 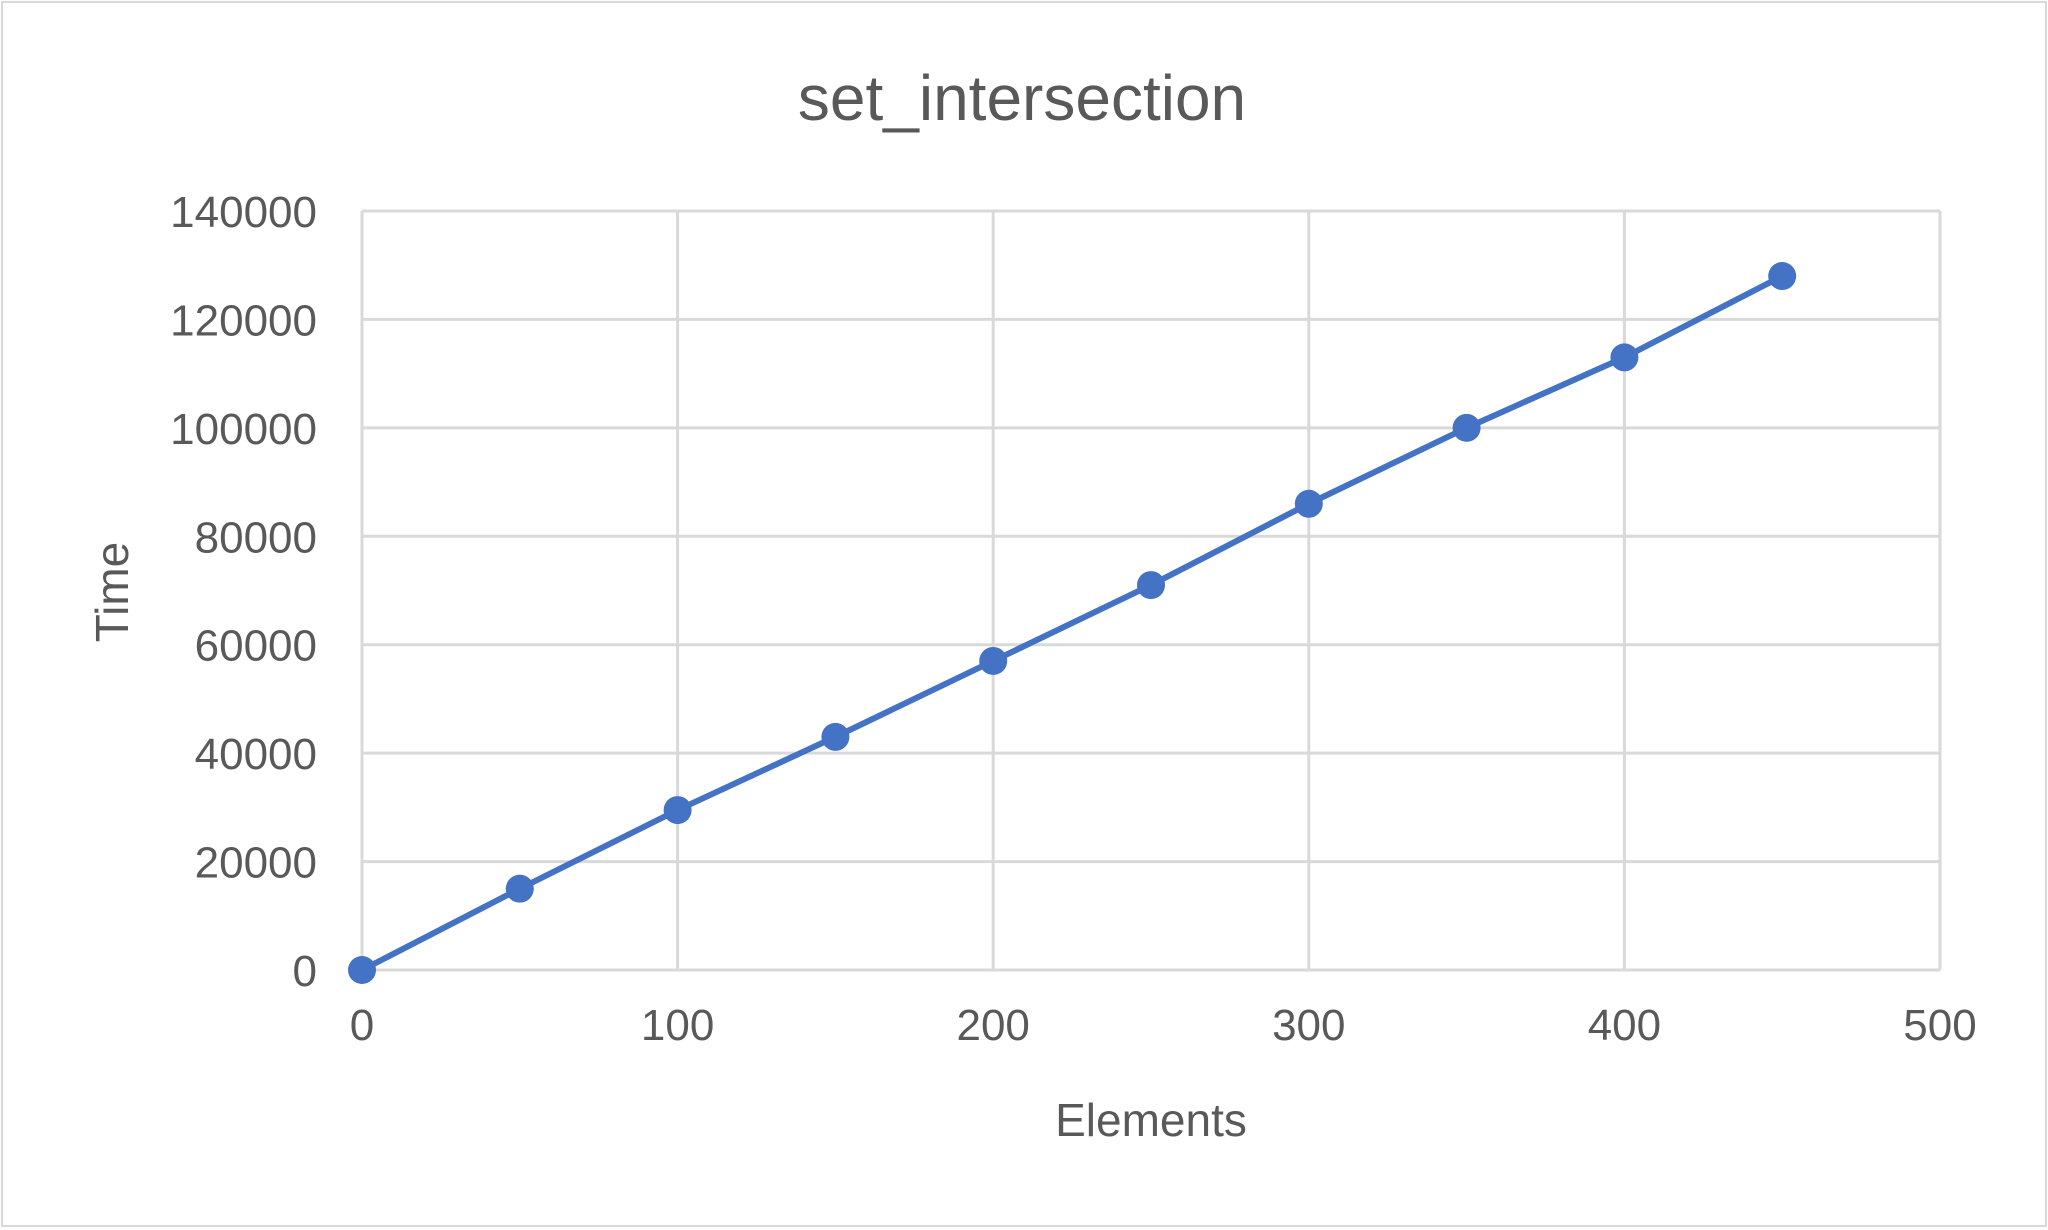 I want to click on chart-title: set_intersection, so click(x=1022, y=98).